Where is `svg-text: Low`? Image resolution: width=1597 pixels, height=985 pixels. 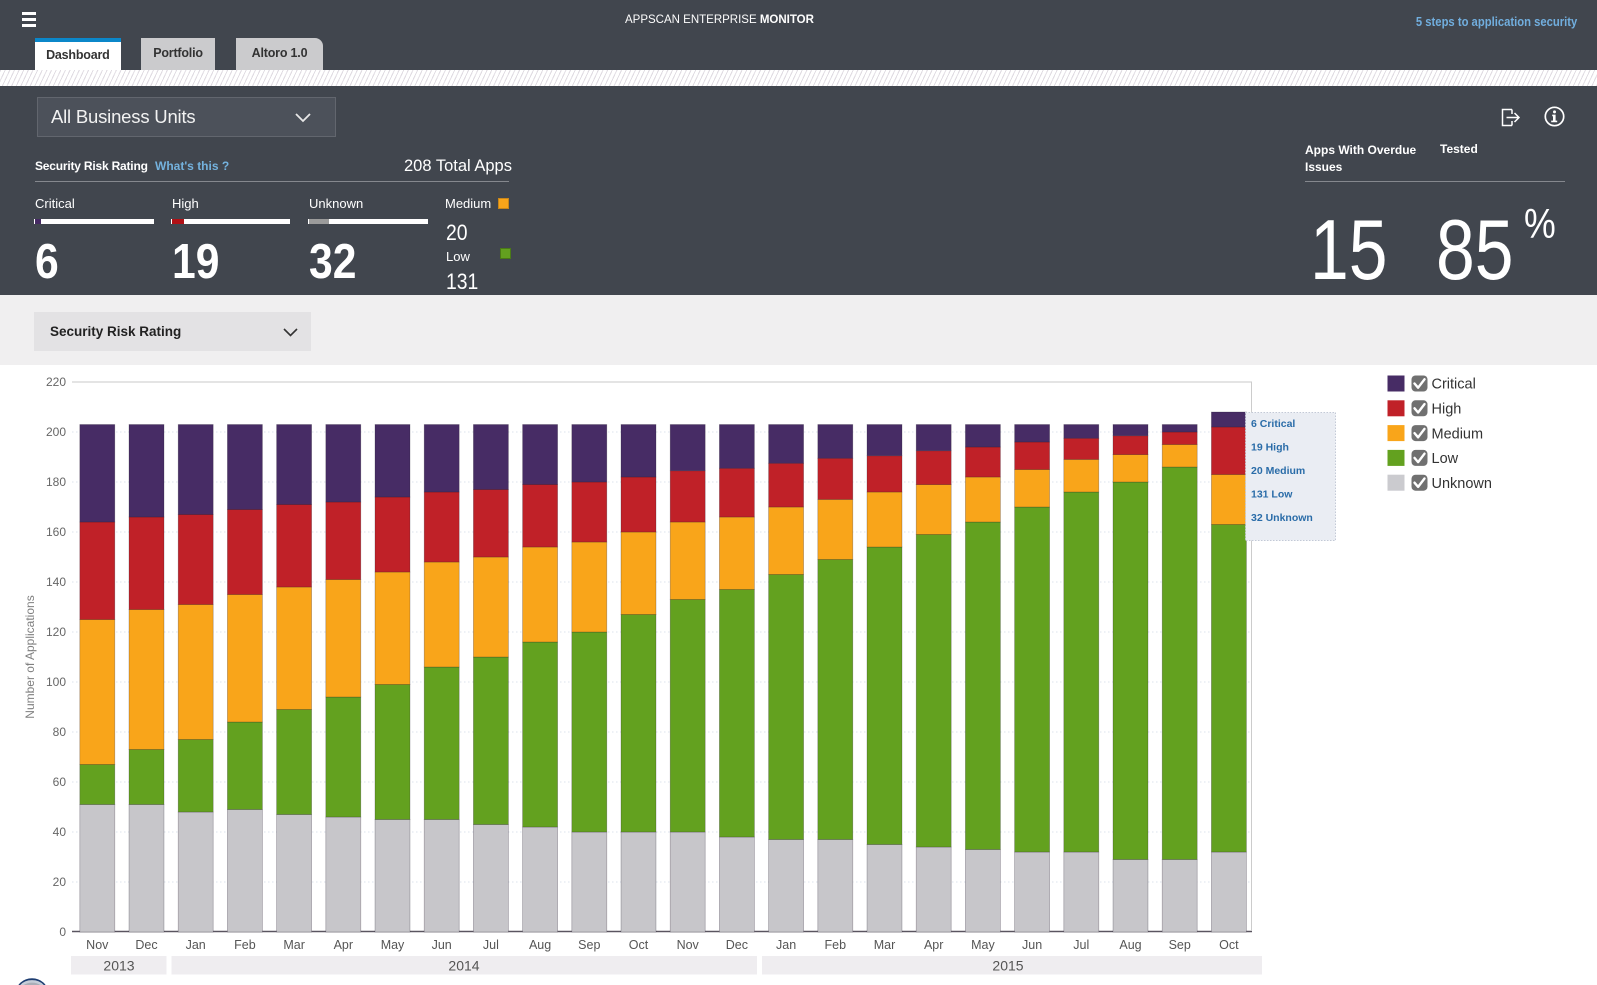
svg-text: Low is located at coordinates (1445, 459).